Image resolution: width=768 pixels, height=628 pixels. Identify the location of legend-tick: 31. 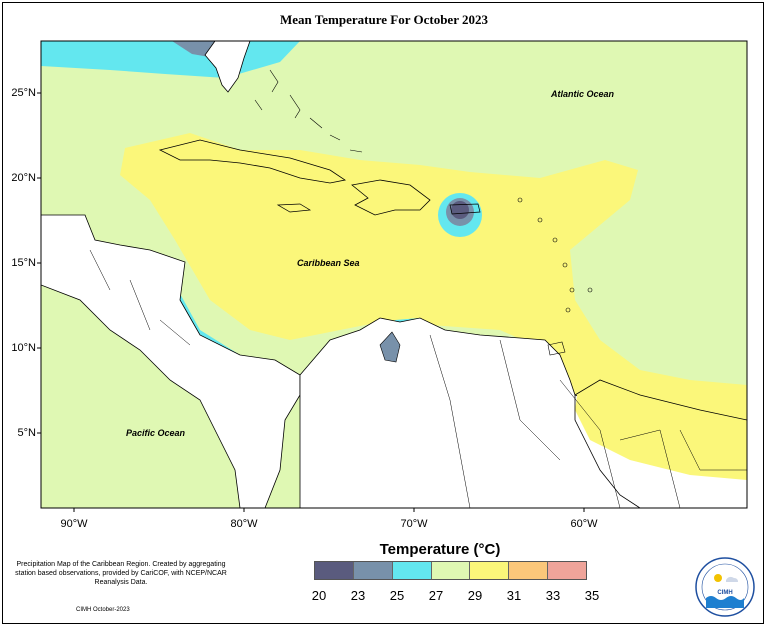
(514, 595).